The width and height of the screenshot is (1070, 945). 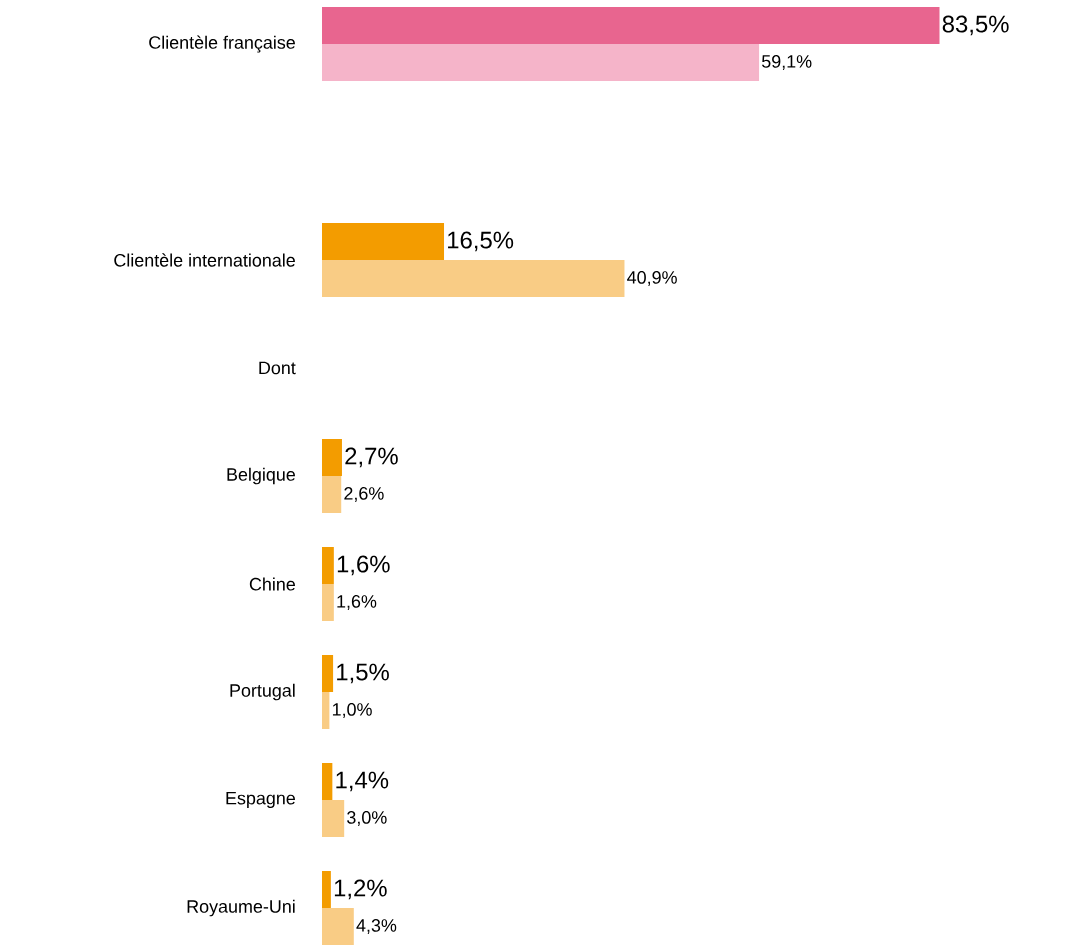 I want to click on y-tick-label: Portugal, so click(x=262, y=692).